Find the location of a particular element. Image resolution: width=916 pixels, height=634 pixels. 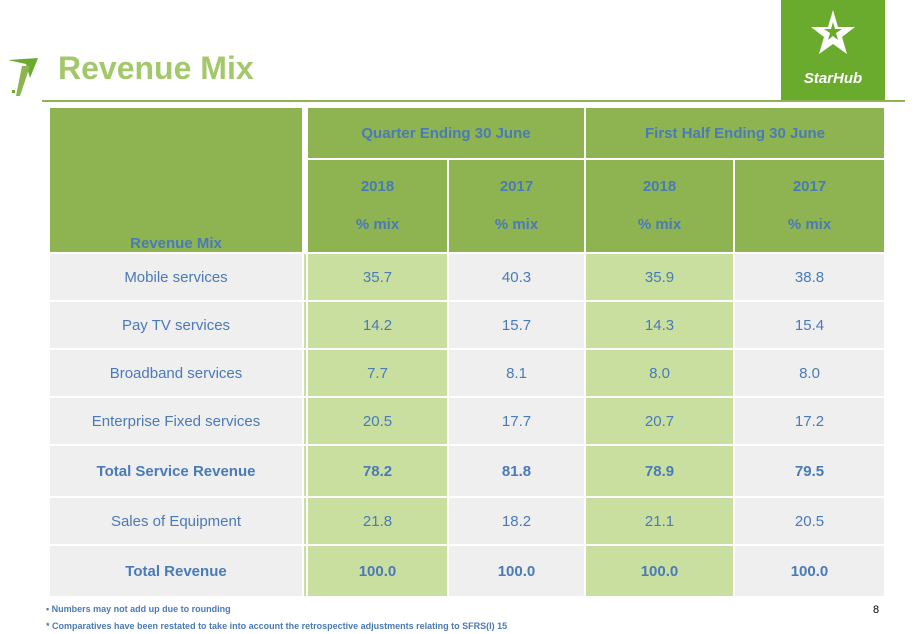

table-cell: 8.1 is located at coordinates (517, 373).